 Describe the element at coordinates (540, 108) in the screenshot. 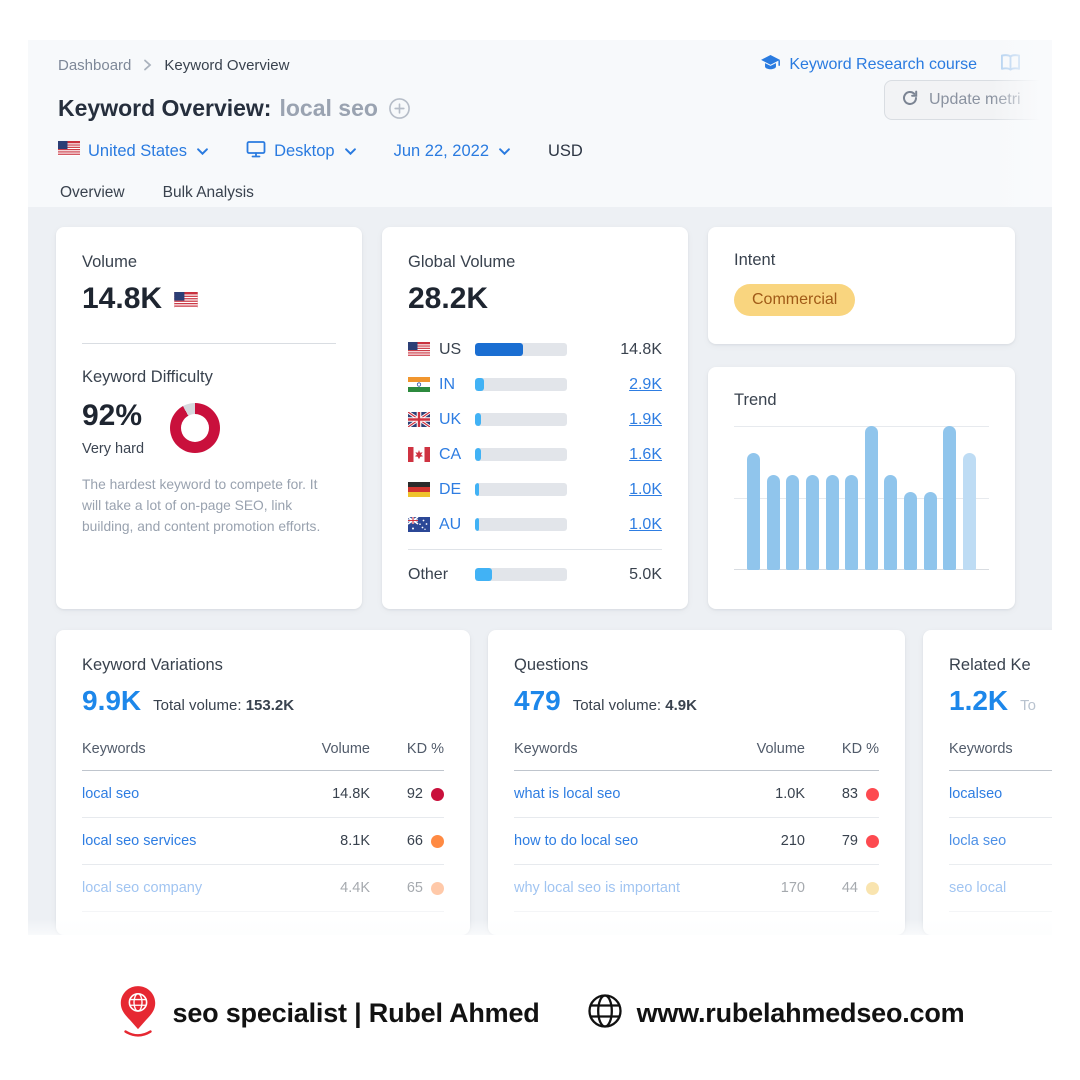

I see `page-title-row: Keyword Overview: local seo` at that location.